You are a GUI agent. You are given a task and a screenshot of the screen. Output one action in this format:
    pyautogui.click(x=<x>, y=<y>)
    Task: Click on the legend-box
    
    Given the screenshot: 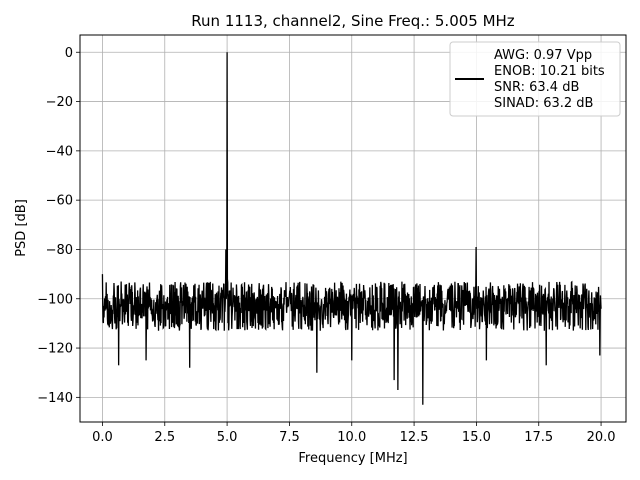 What is the action you would take?
    pyautogui.click(x=535, y=79)
    